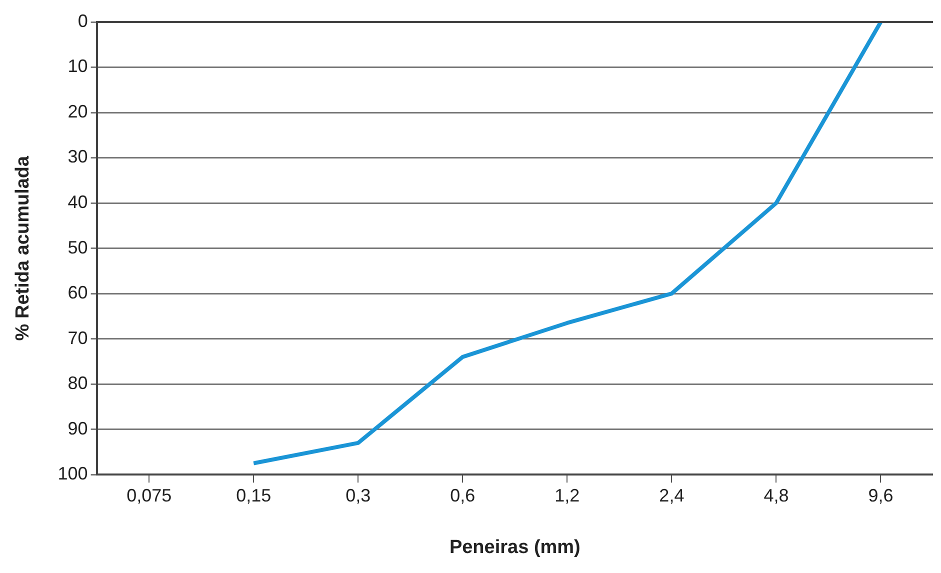 This screenshot has width=941, height=573. I want to click on y-tick-label: 30, so click(78, 156).